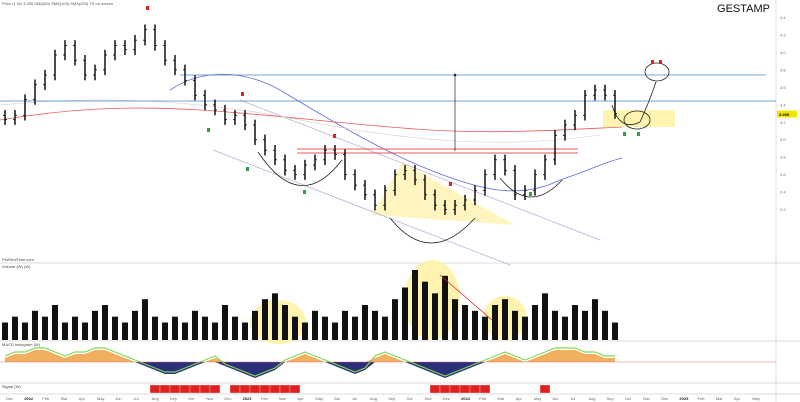 The height and width of the screenshot is (402, 800). Describe the element at coordinates (361, 207) in the screenshot. I see `channel-lower` at that location.